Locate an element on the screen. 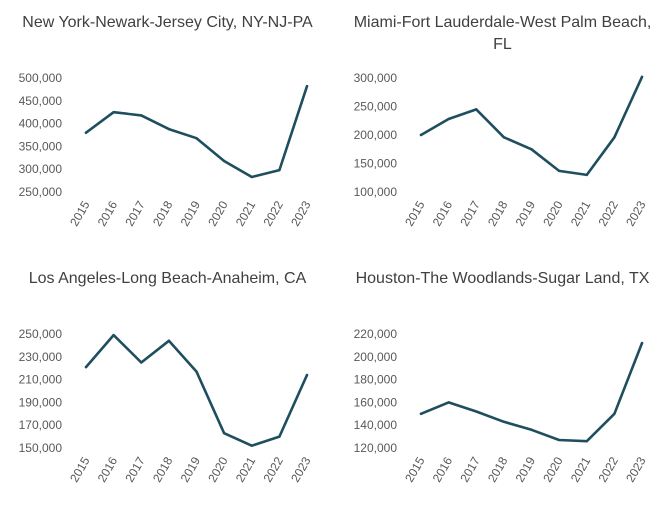 The height and width of the screenshot is (512, 670). y-tick-label: 190,000 is located at coordinates (41, 402).